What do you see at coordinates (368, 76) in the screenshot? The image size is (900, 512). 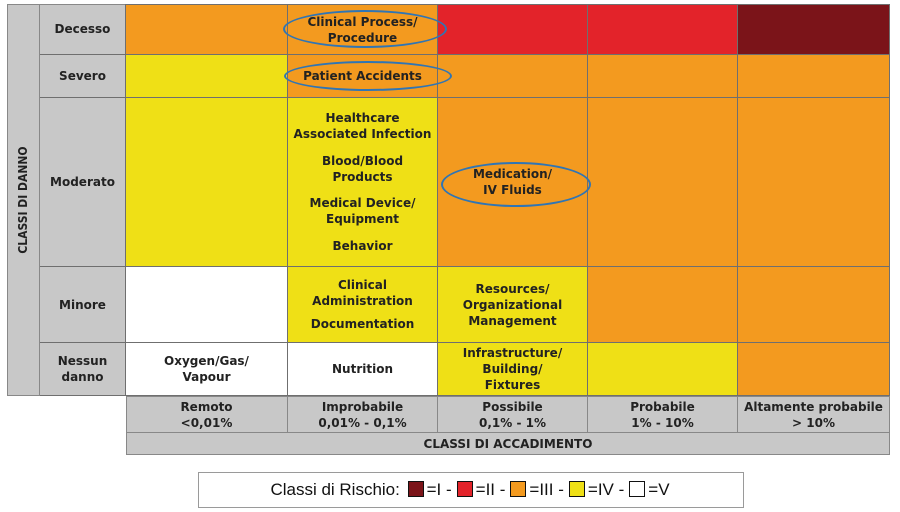 I see `highlight-ellipse-patient-accidents` at bounding box center [368, 76].